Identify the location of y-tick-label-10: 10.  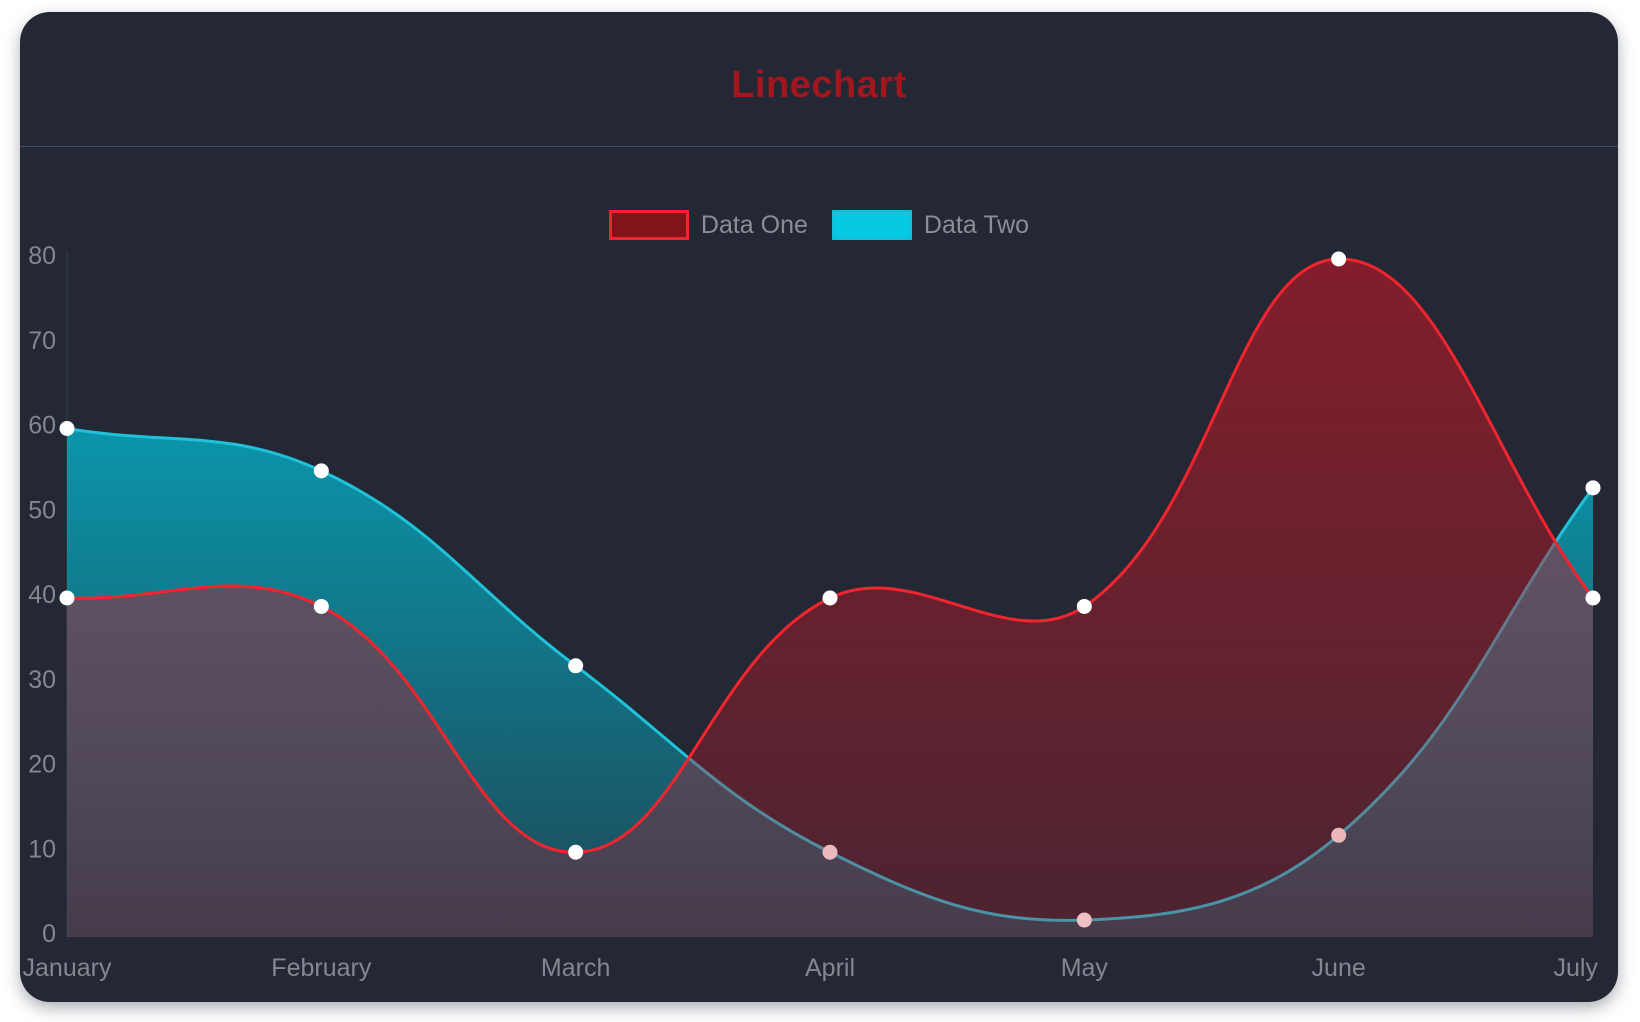
(42, 849).